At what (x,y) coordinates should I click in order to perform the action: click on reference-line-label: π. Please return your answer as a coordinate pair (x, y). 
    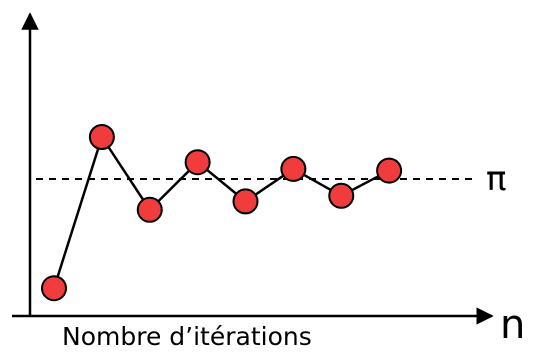
    Looking at the image, I should click on (496, 179).